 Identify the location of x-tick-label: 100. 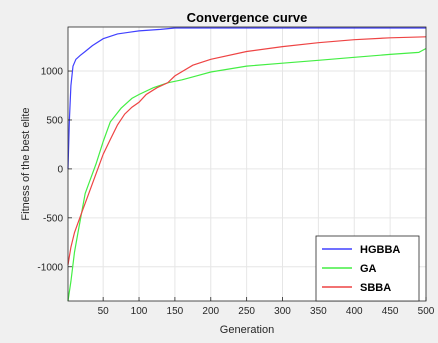
(139, 311).